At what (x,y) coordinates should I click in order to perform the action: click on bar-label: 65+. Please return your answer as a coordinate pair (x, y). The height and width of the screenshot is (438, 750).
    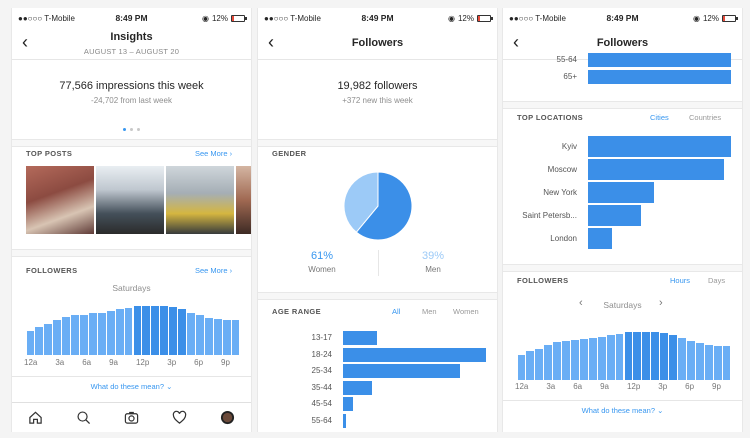
    Looking at the image, I should click on (570, 76).